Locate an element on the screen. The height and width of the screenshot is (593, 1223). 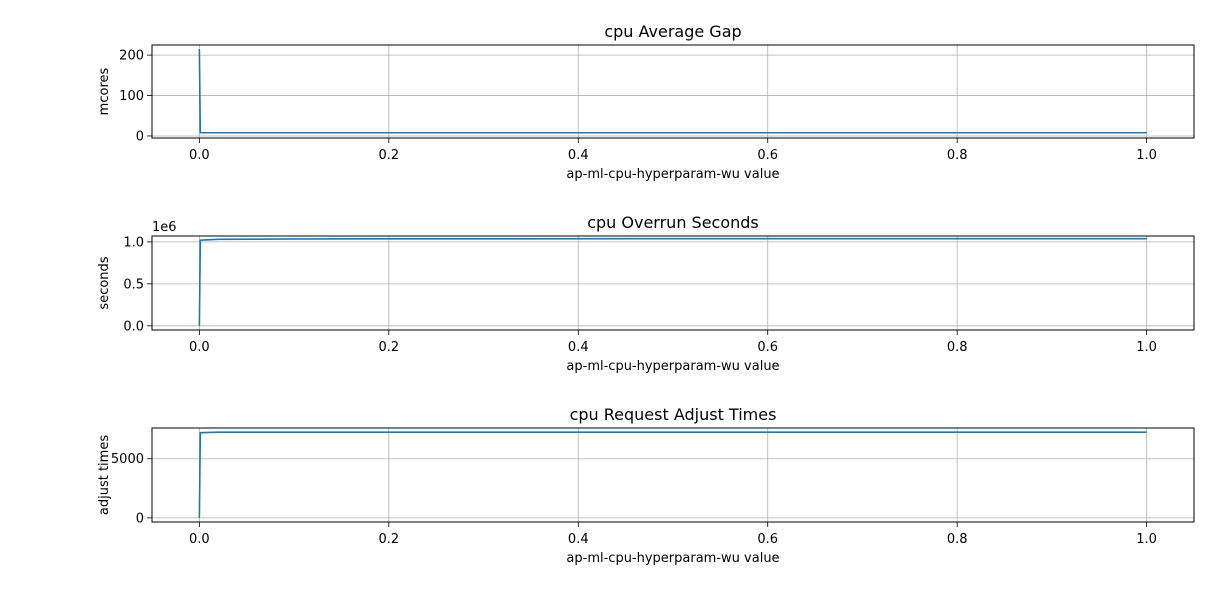
y-offset-label: 1e6 is located at coordinates (164, 227).